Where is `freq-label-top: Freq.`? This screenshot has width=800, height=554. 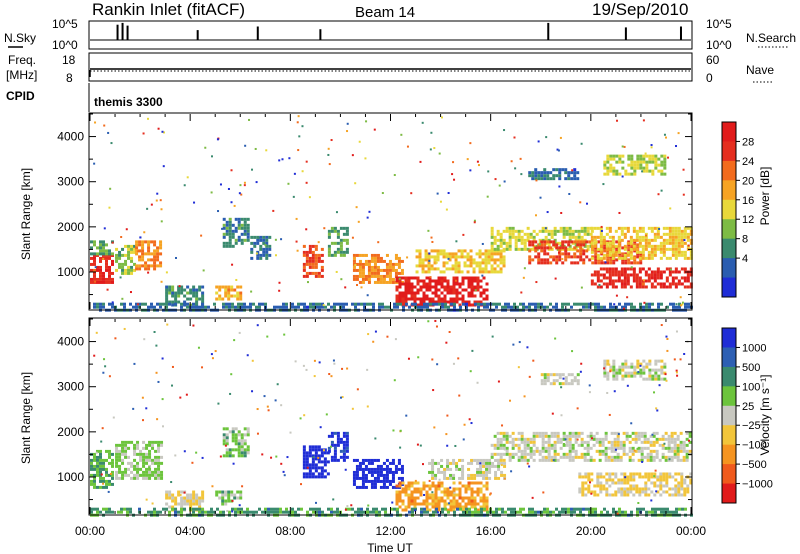 freq-label-top: Freq. is located at coordinates (22, 60).